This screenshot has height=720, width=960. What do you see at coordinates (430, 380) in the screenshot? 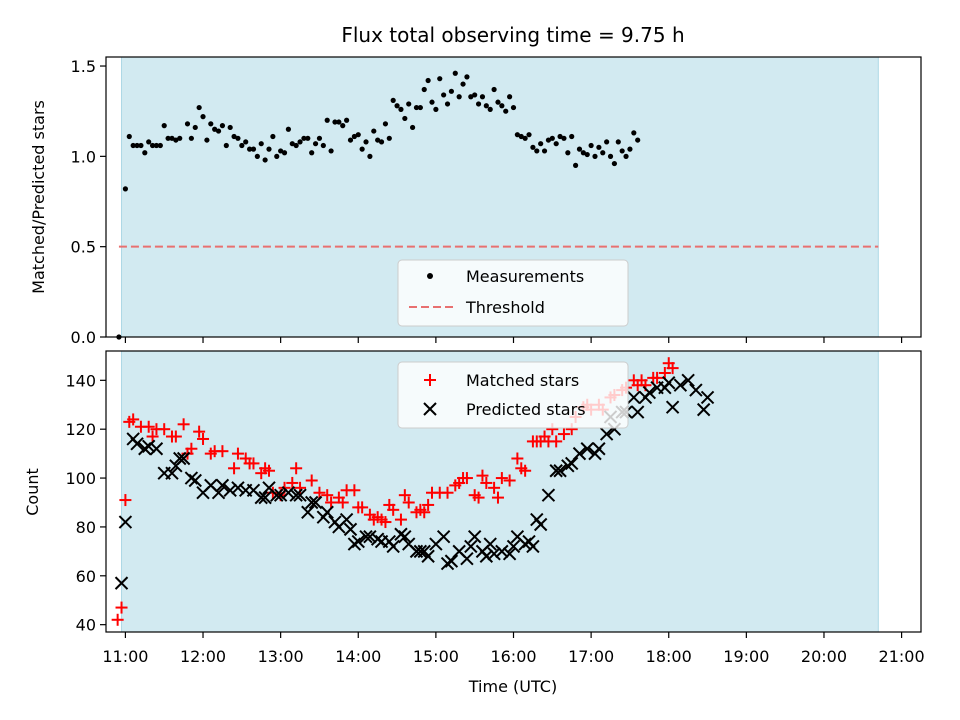
I see `legend-matched-marker` at bounding box center [430, 380].